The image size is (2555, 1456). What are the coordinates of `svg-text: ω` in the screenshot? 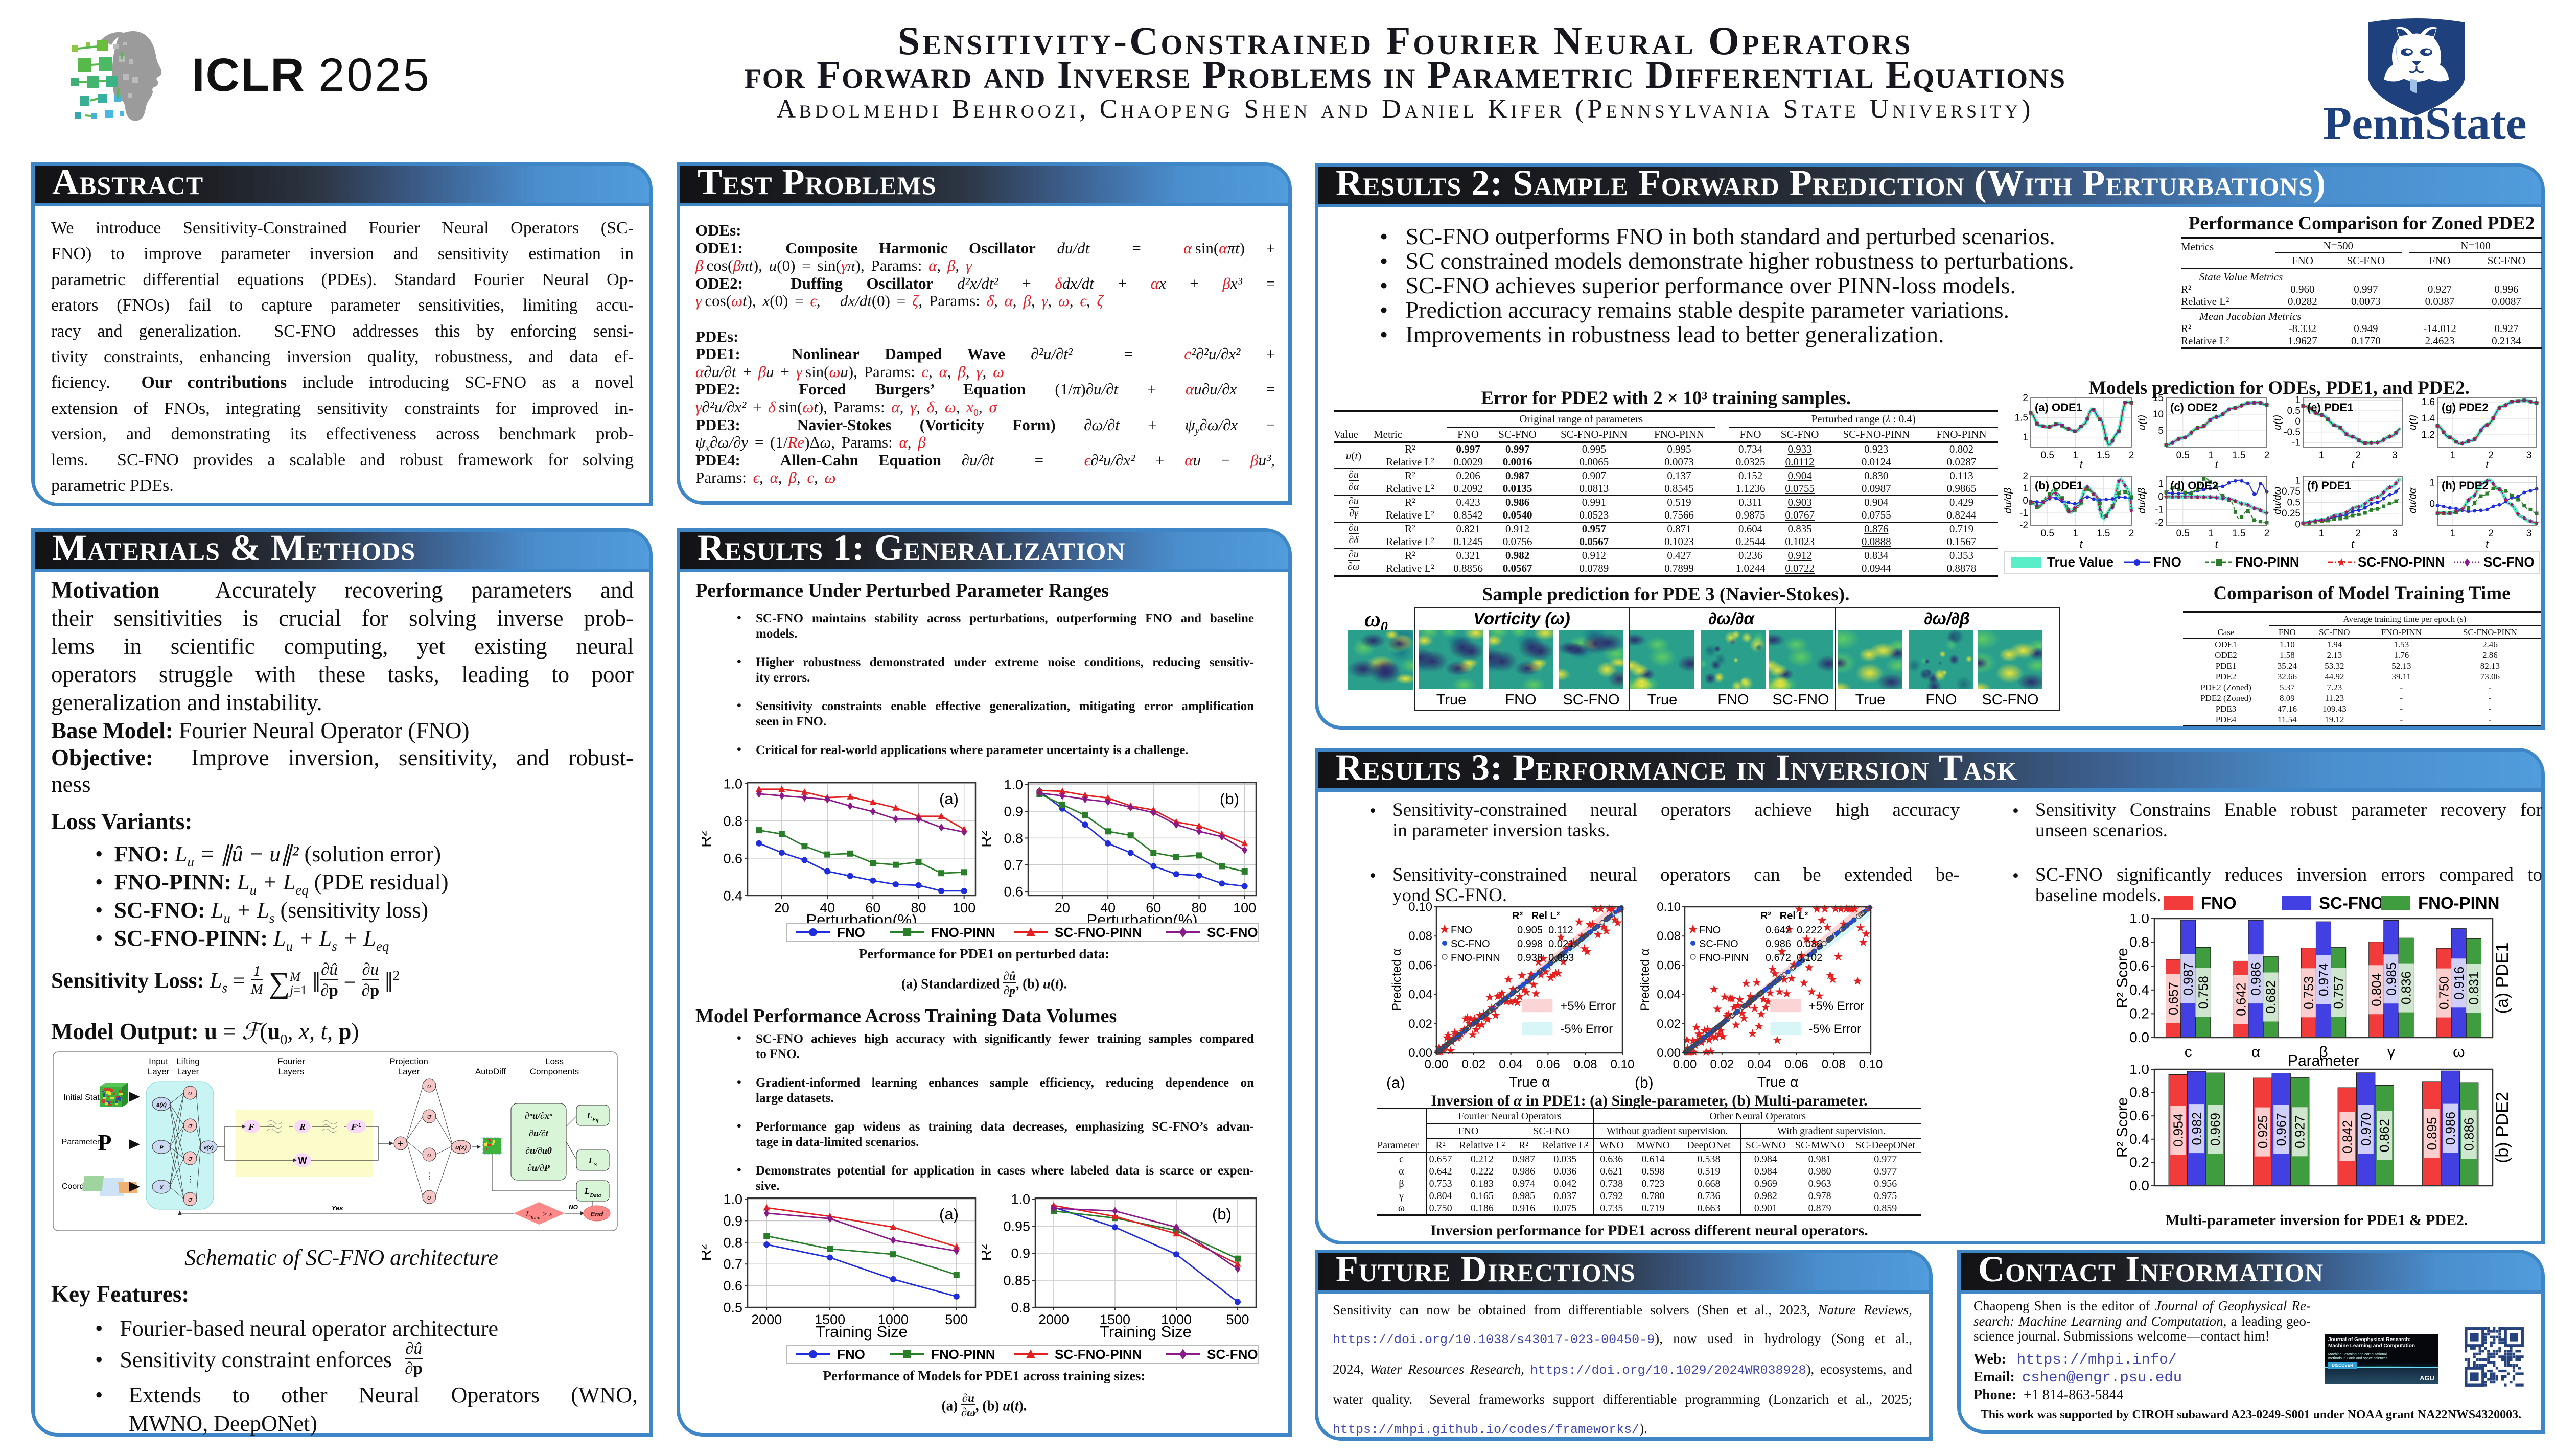 It's located at (2459, 1052).